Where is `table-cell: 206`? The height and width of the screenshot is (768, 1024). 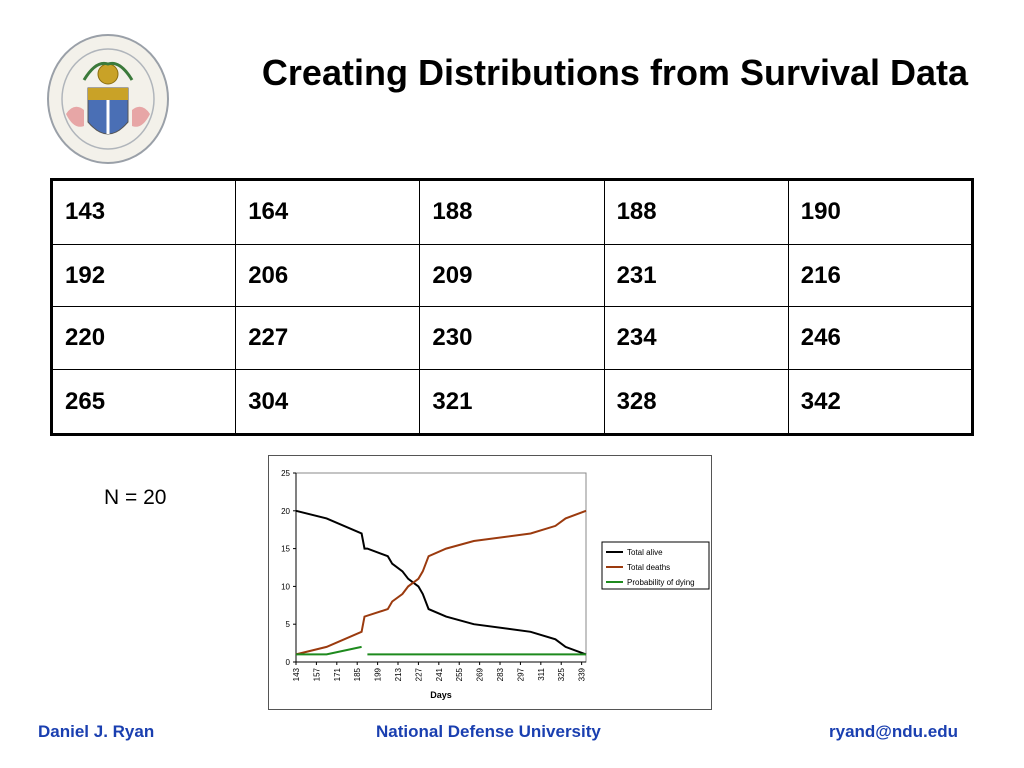 table-cell: 206 is located at coordinates (328, 275).